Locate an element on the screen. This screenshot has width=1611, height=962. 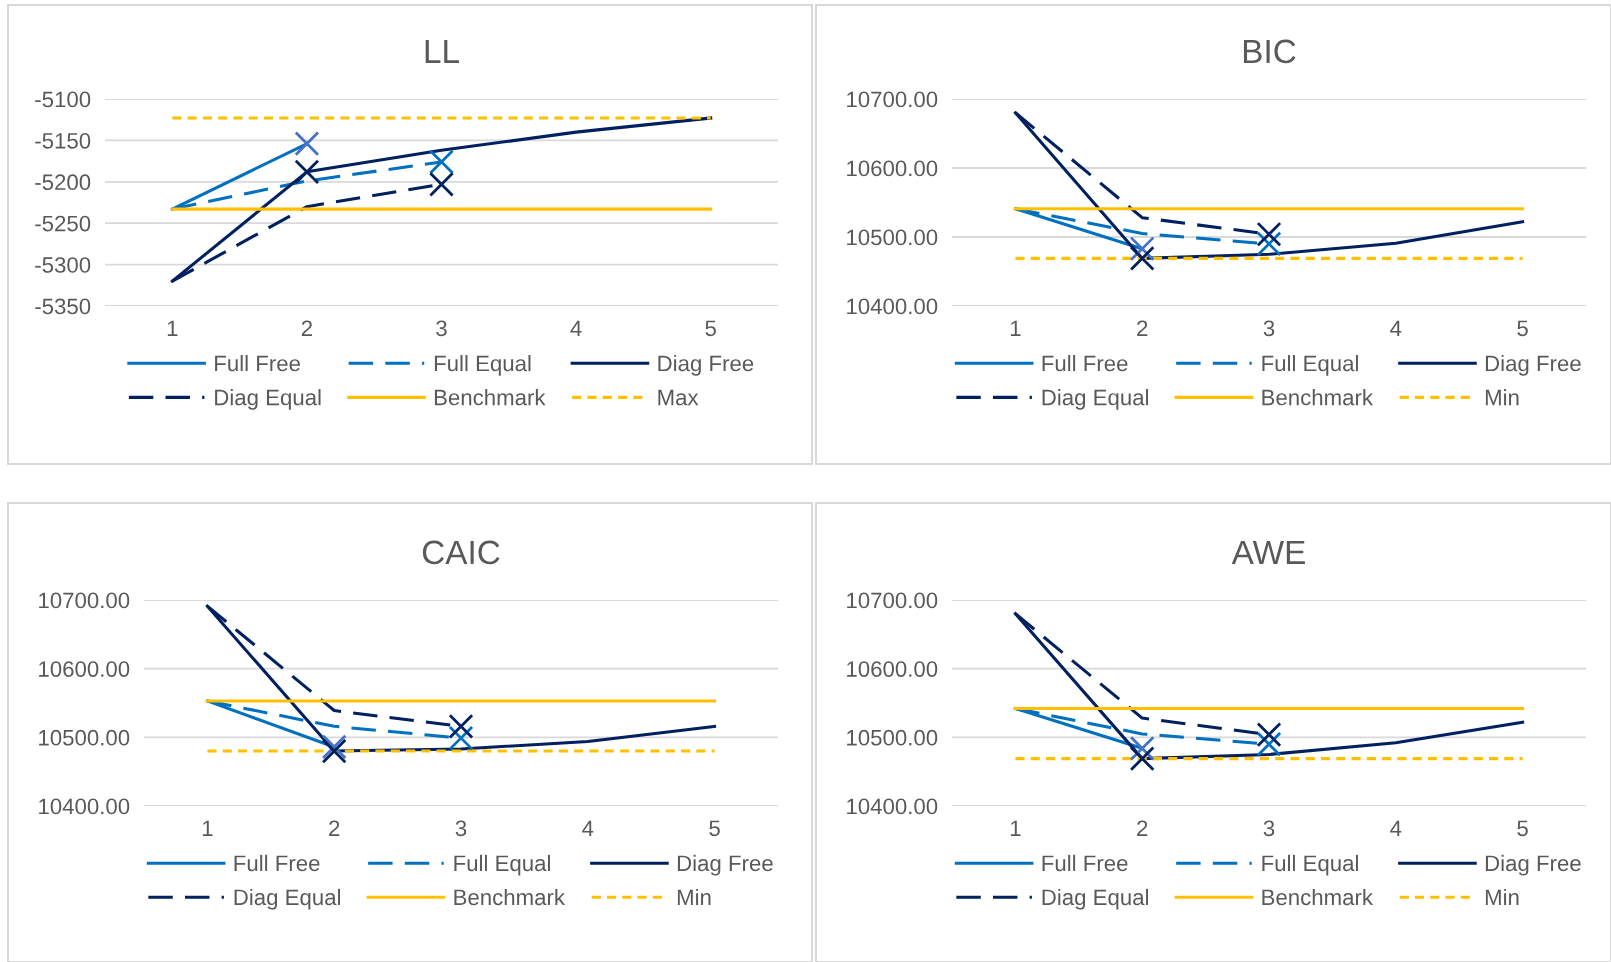
chart-title: BIC is located at coordinates (1269, 51).